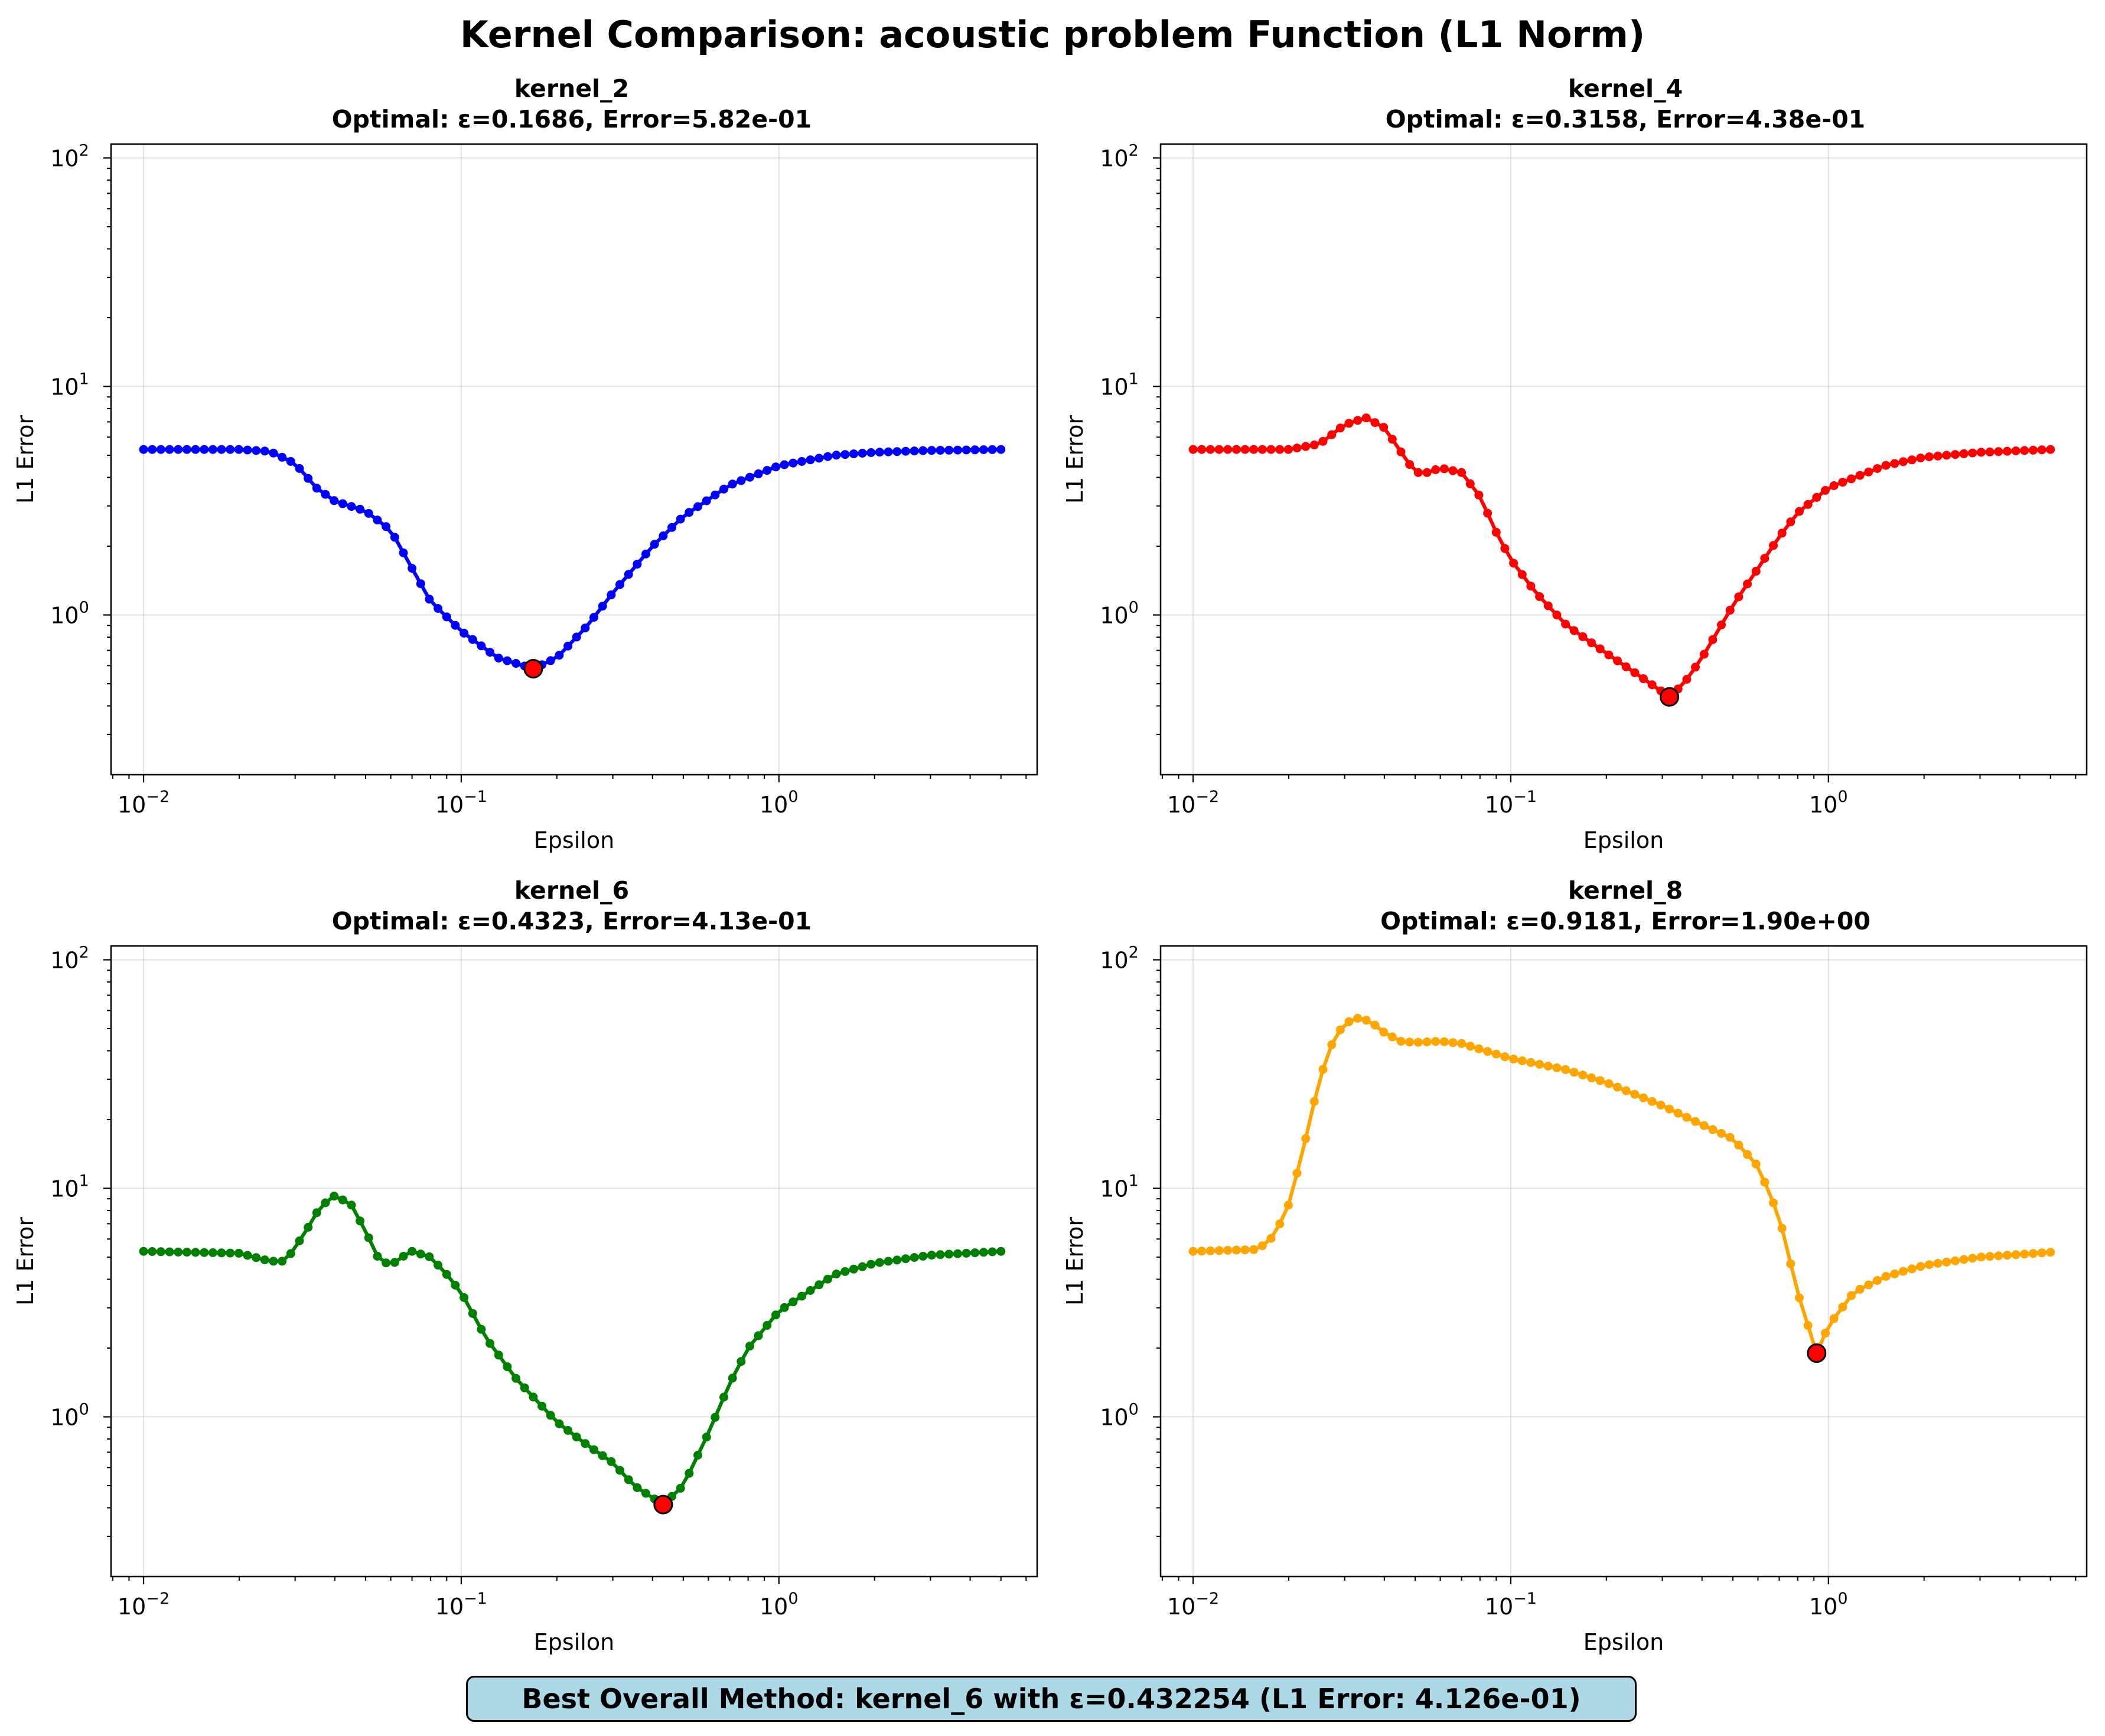  What do you see at coordinates (144, 1605) in the screenshot?
I see `subplot-3-x-tick-label-0: 10⁻²` at bounding box center [144, 1605].